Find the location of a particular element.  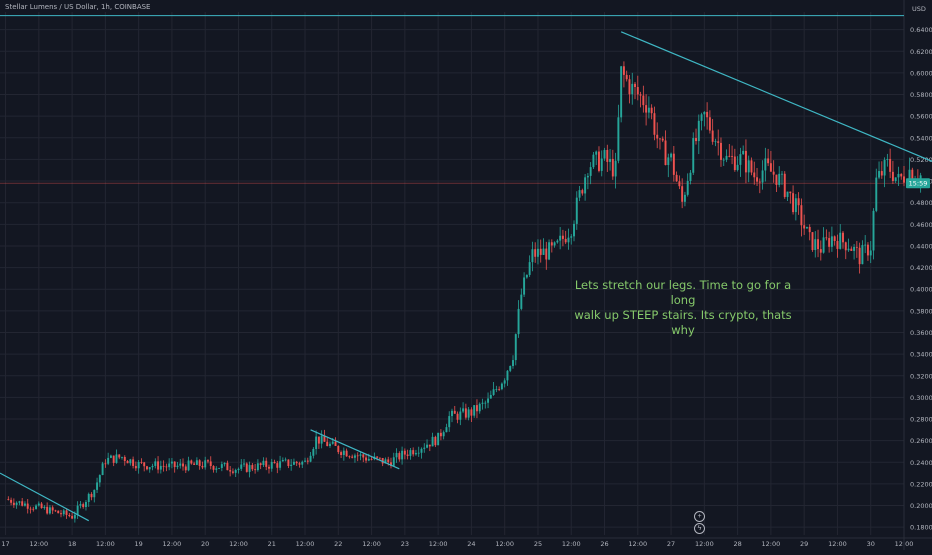

lightning-icon: ϟ is located at coordinates (699, 528).